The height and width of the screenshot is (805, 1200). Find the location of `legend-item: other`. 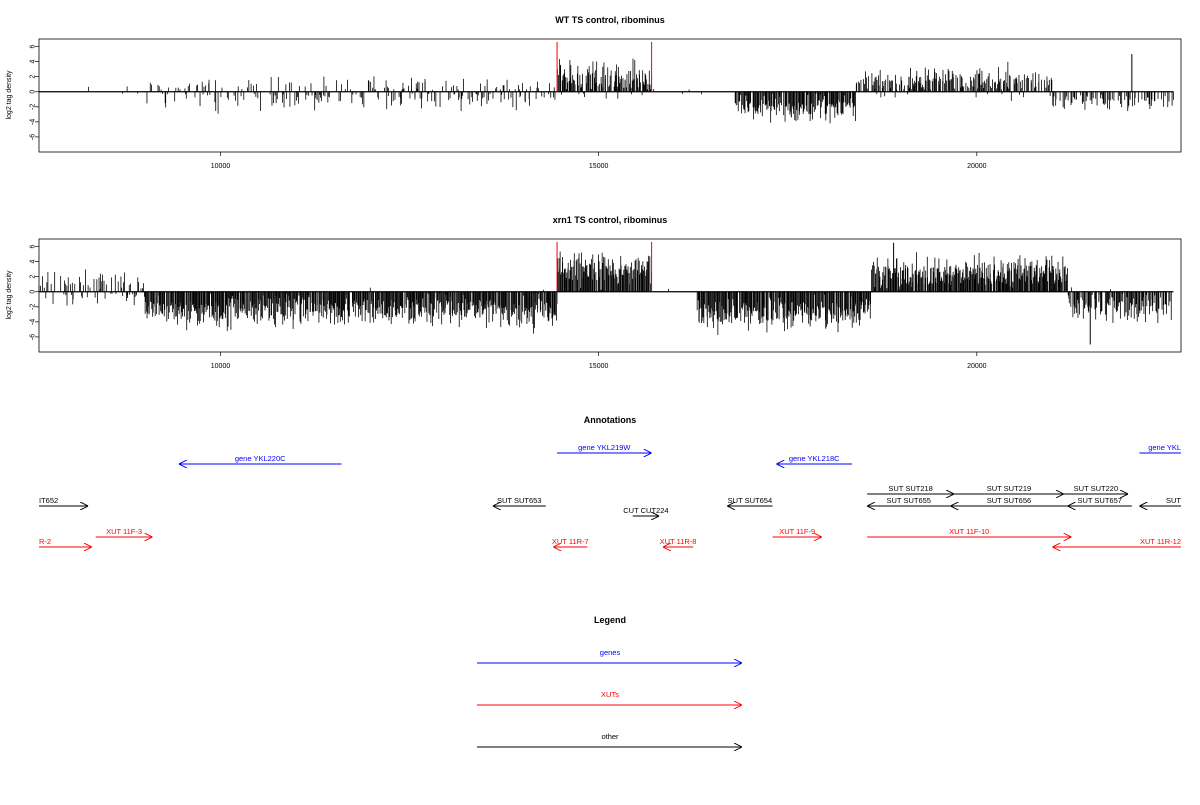

legend-item: other is located at coordinates (609, 739).